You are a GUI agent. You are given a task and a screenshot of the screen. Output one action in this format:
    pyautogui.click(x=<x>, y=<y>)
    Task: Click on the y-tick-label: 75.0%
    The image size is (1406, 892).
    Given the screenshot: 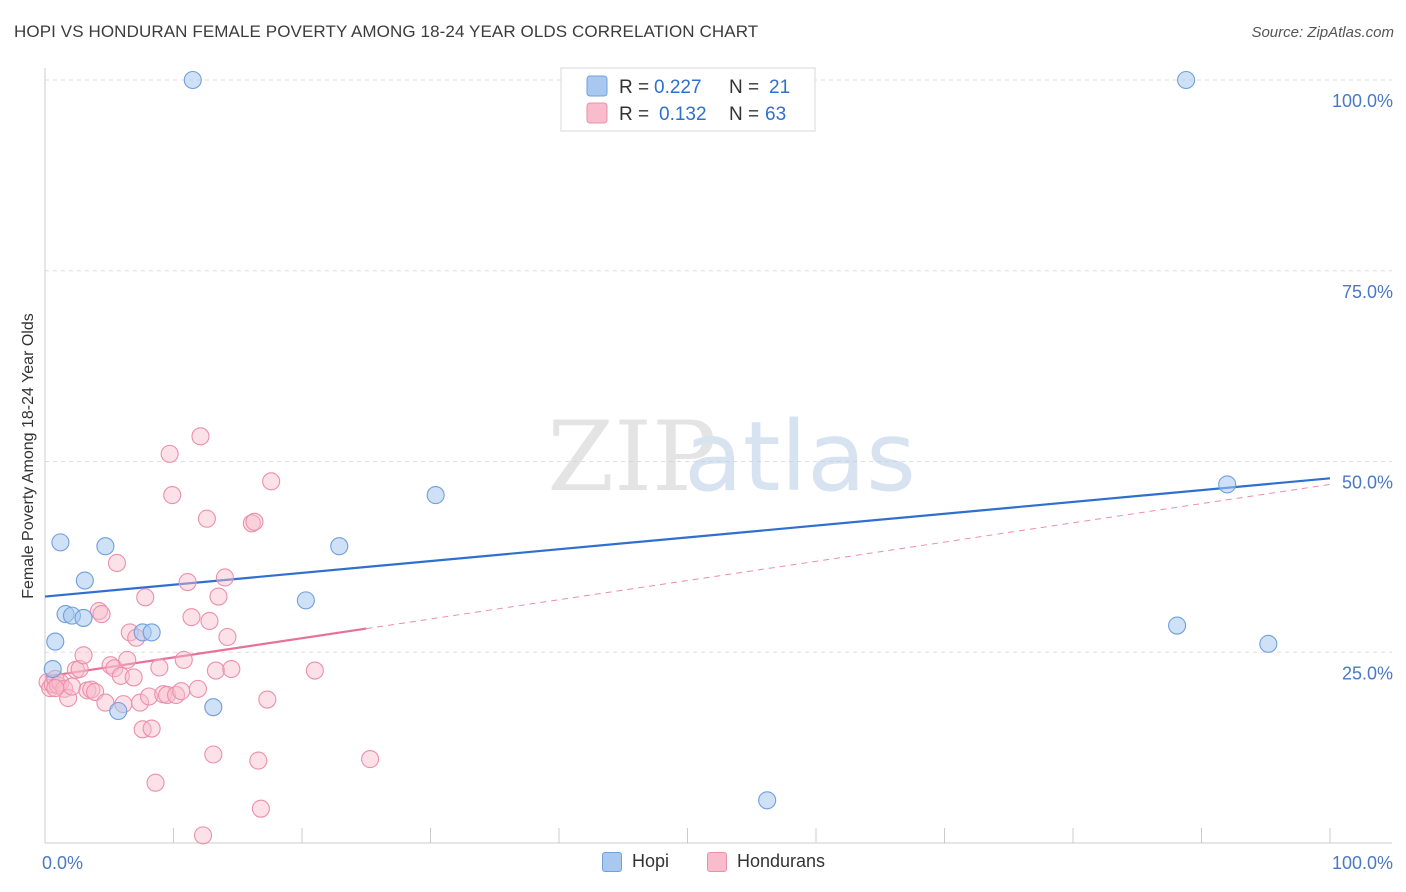 What is the action you would take?
    pyautogui.click(x=1367, y=292)
    